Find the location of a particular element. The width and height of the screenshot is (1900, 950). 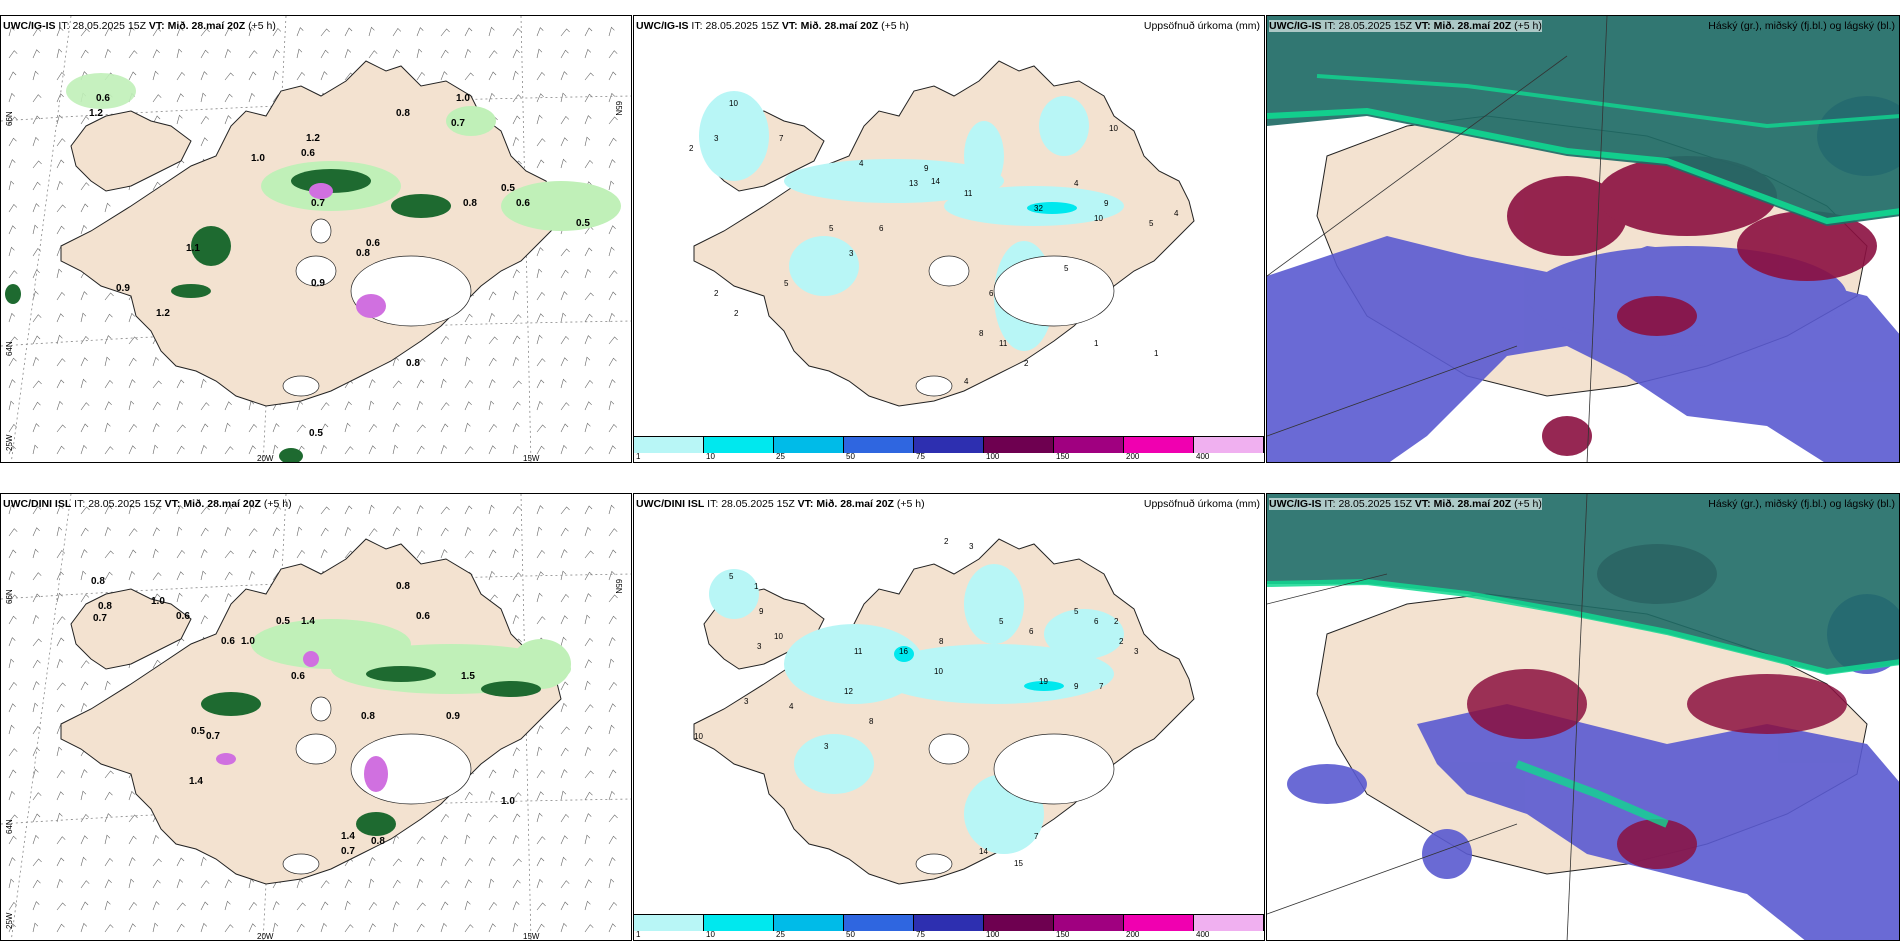

svg-text: 32 is located at coordinates (1038, 208).